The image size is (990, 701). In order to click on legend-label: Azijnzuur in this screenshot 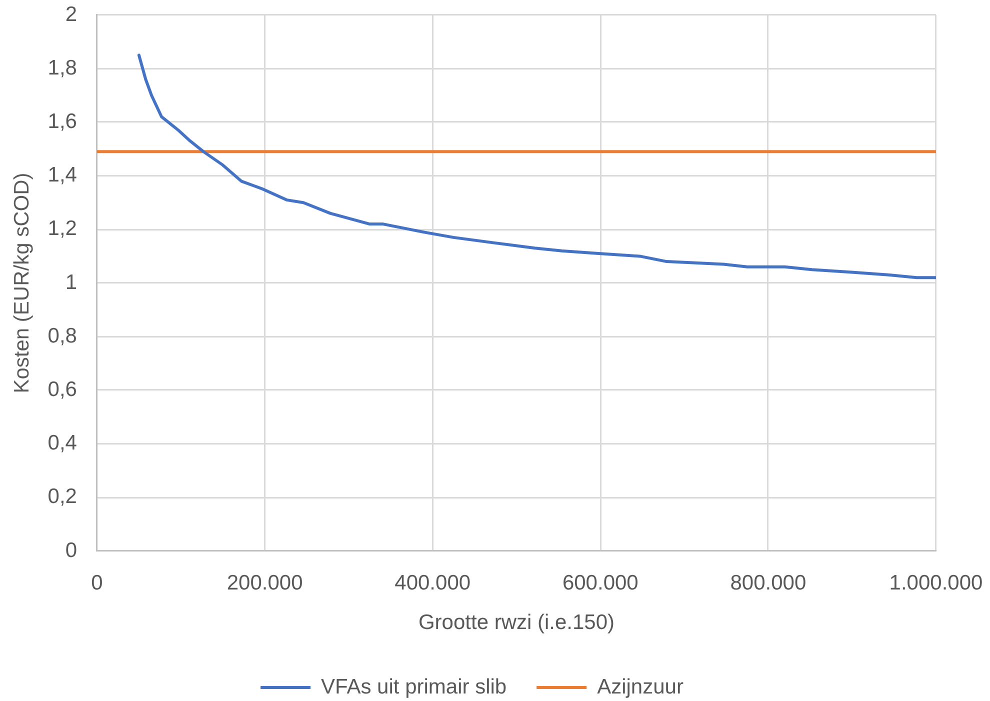, I will do `click(640, 686)`.